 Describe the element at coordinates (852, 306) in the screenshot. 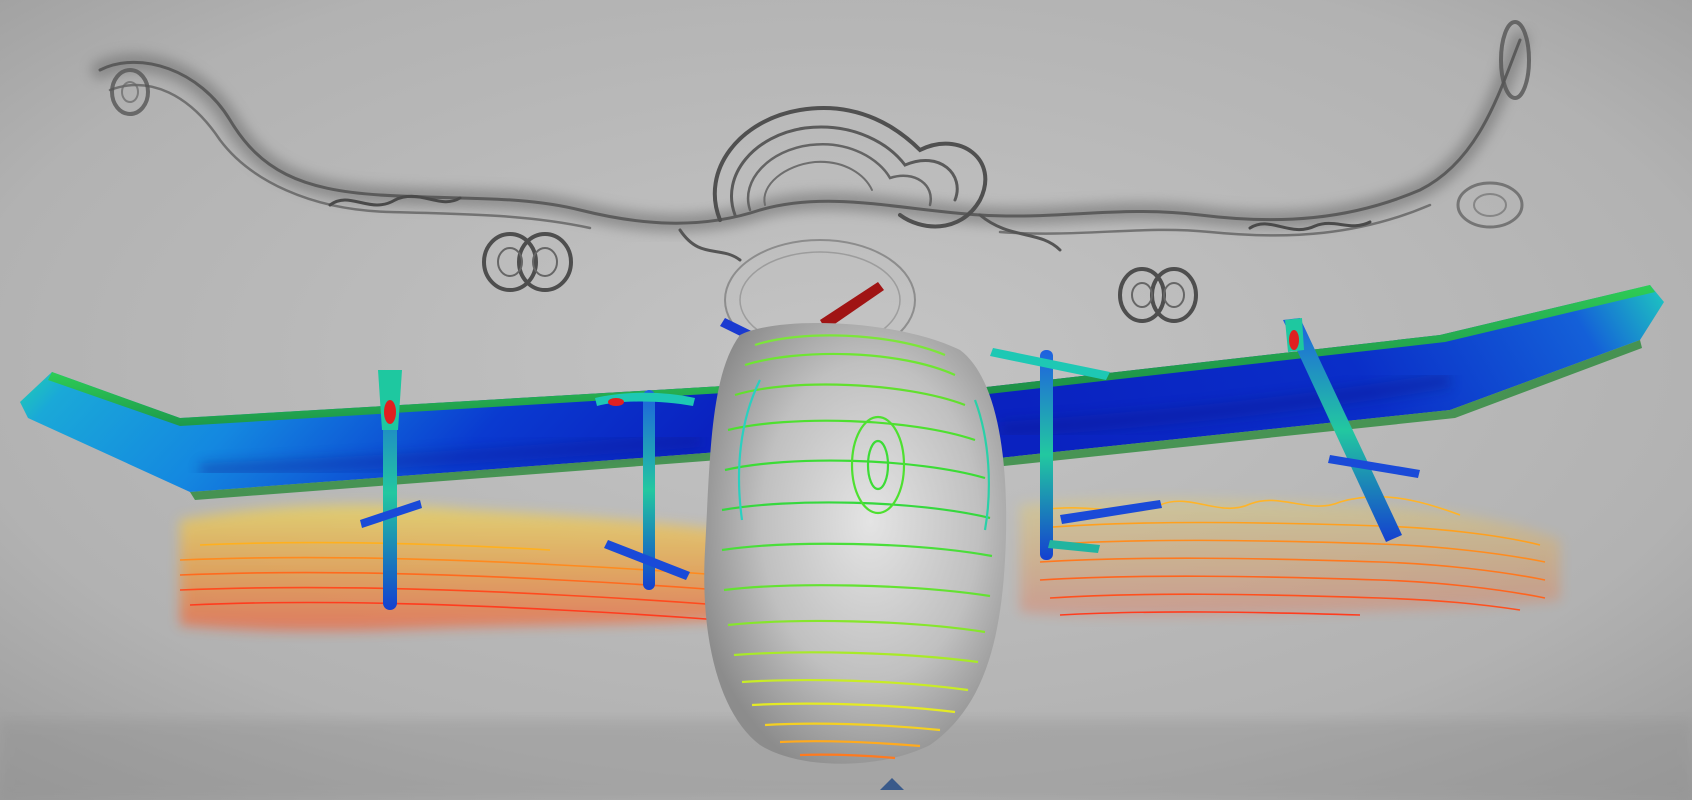

I see `tail-rotor-blade` at that location.